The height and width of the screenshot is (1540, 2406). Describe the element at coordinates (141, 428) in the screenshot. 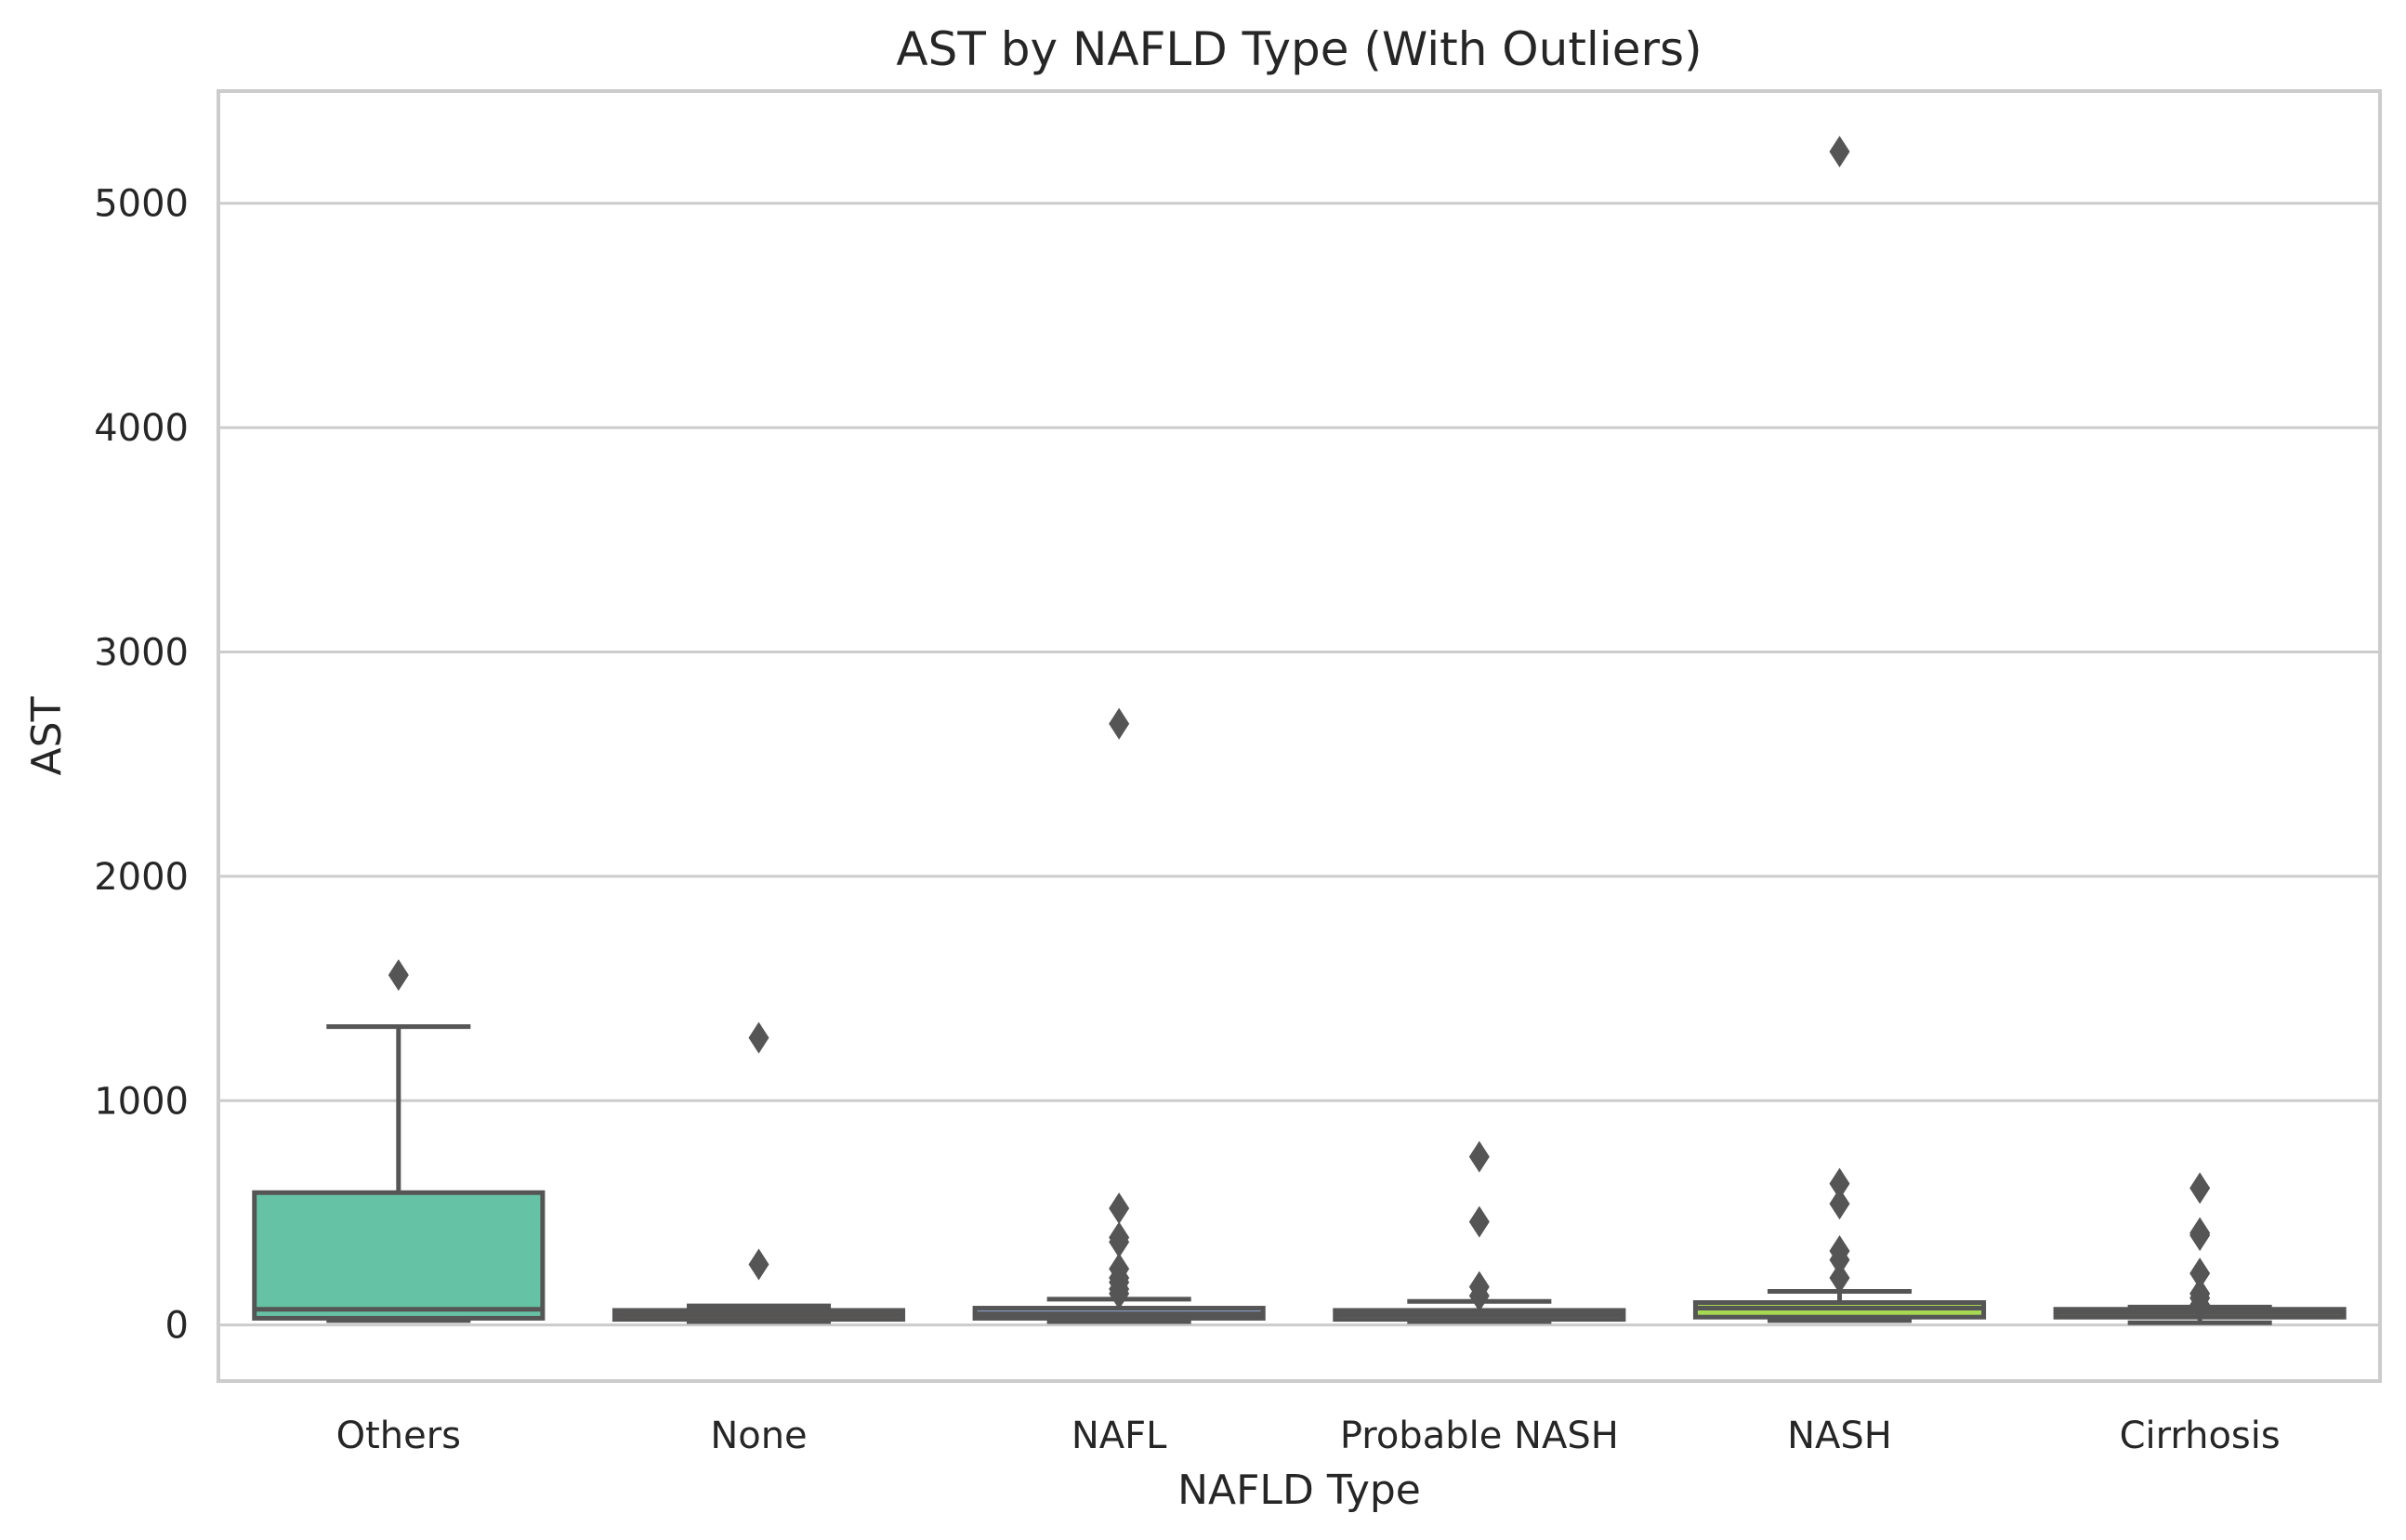

I see `y-tick-label: 4000` at that location.